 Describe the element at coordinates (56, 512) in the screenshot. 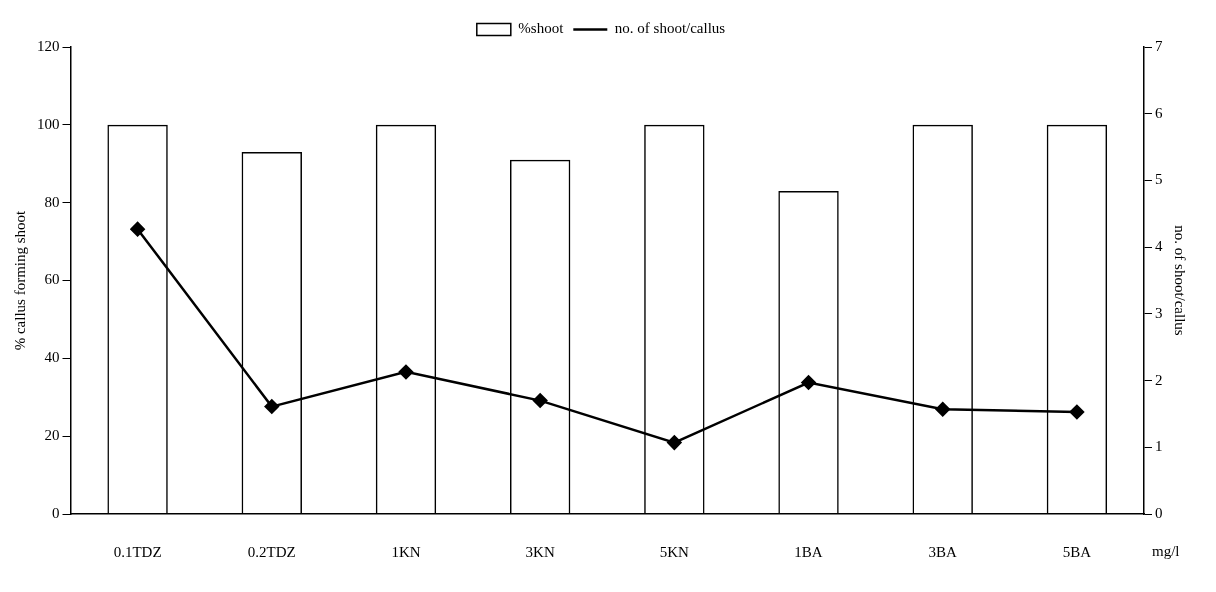

I see `y-tick-label: 0` at that location.